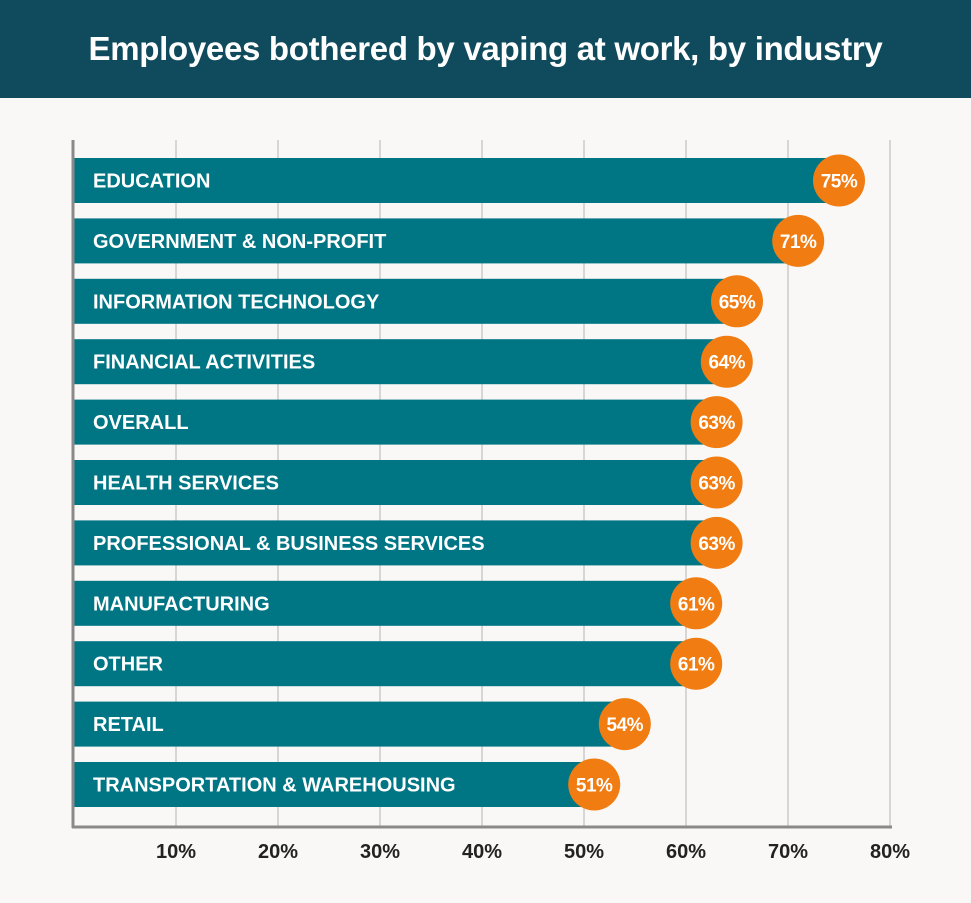 This screenshot has height=903, width=971. Describe the element at coordinates (128, 725) in the screenshot. I see `bar-category-label: RETAIL` at that location.